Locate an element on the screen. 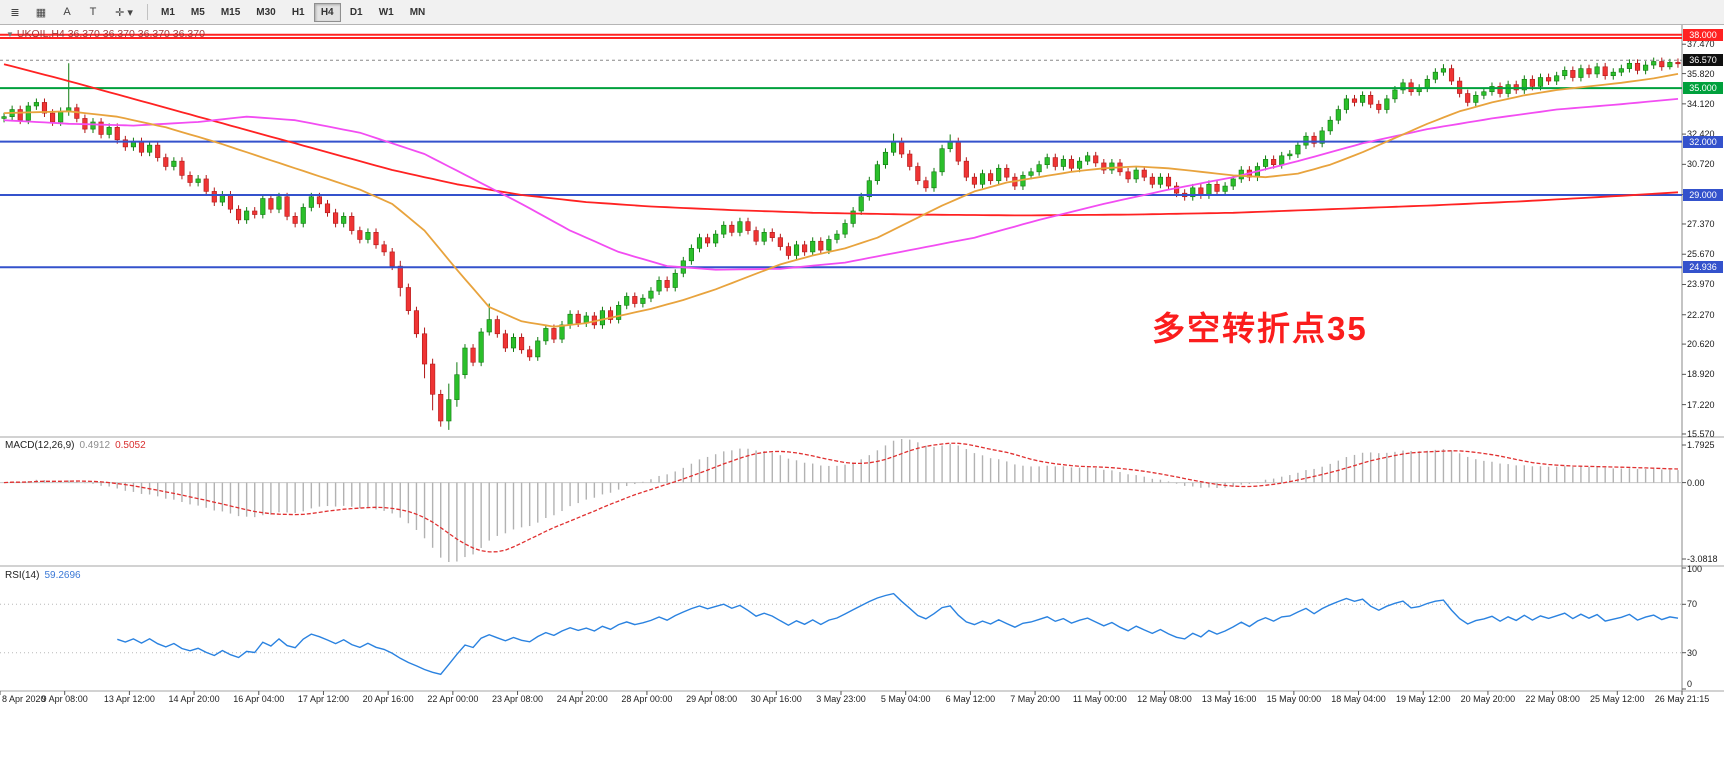 This screenshot has width=1724, height=782. text-tool-icon: A is located at coordinates (67, 12).